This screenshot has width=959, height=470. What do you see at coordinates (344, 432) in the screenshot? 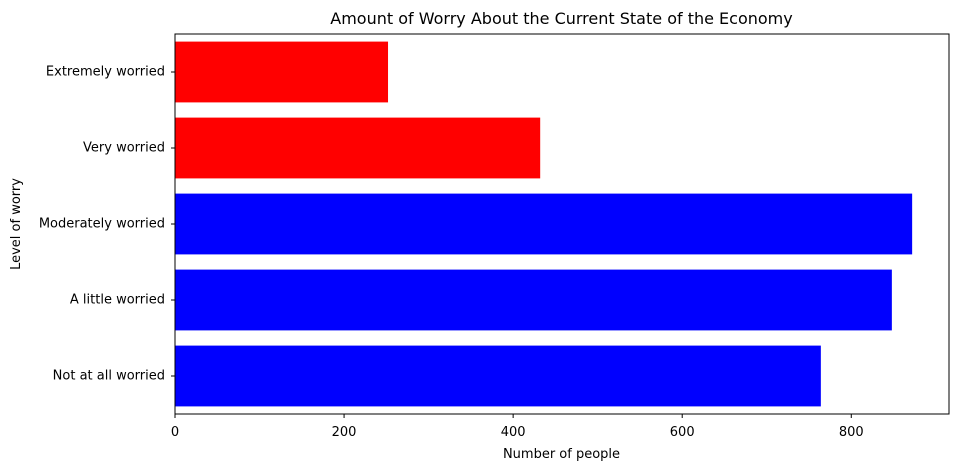
I see `x-tick-label: 200` at bounding box center [344, 432].